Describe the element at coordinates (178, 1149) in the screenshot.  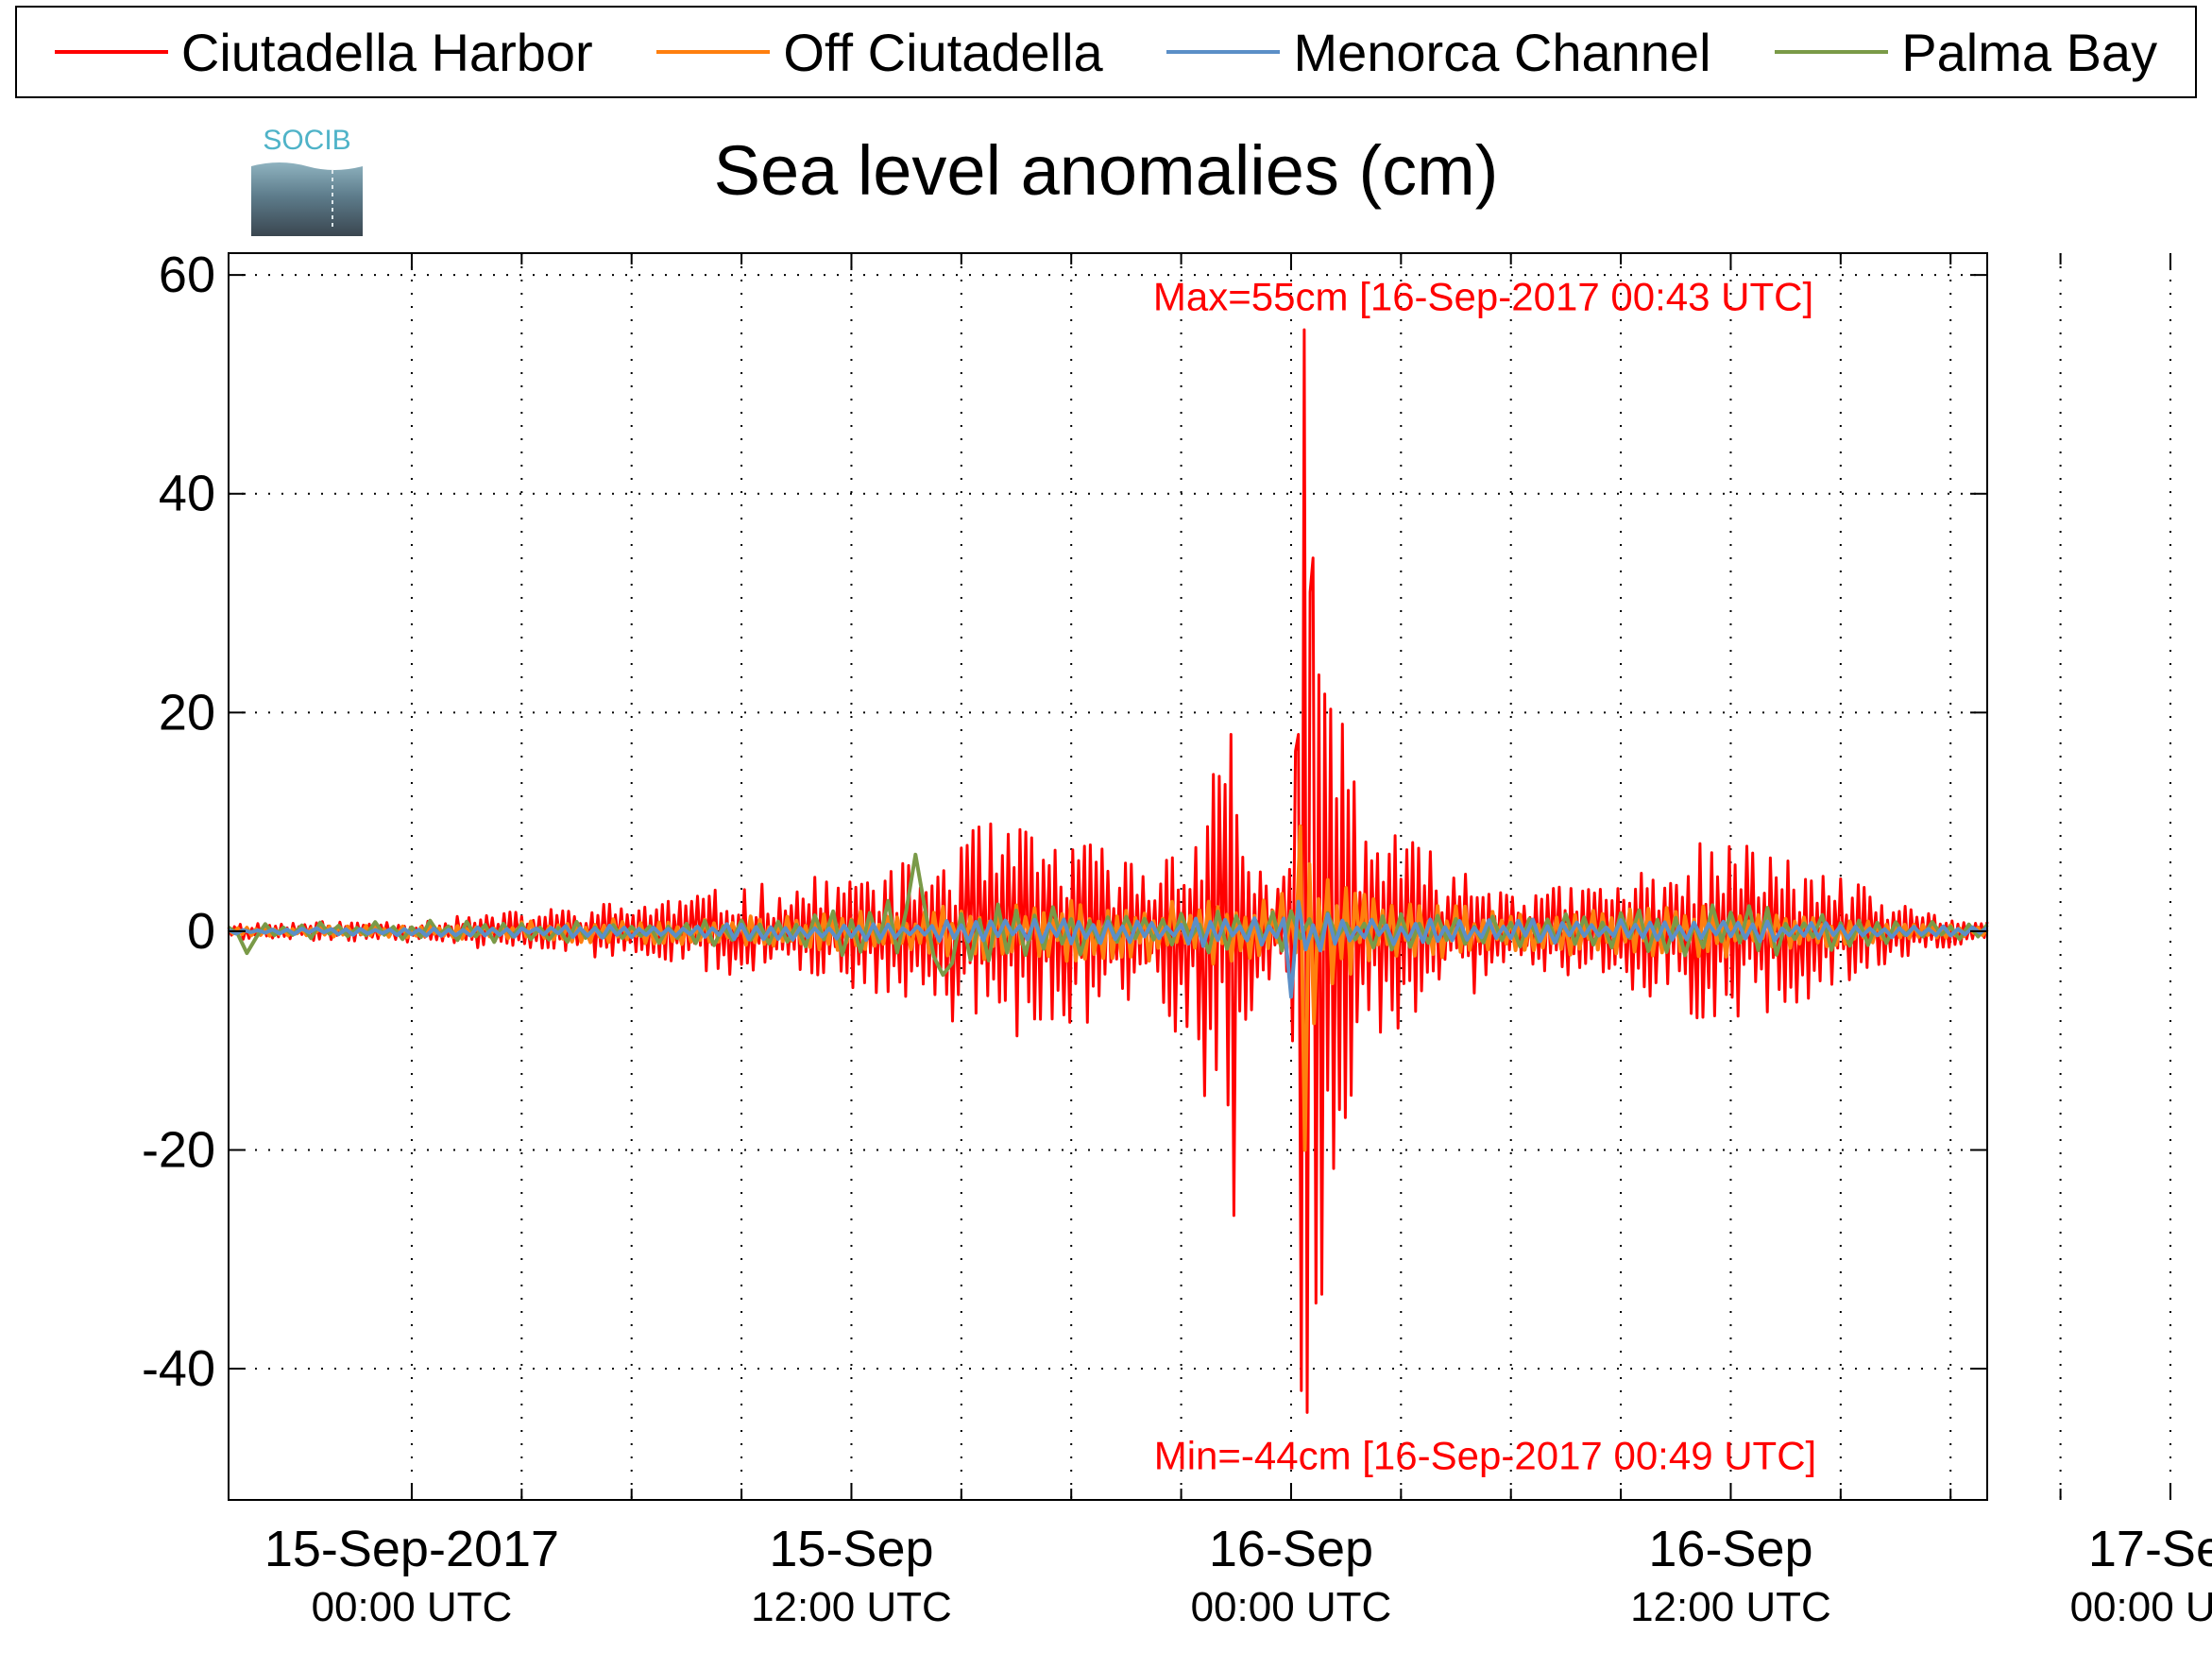
I see `y-tick-label: -20` at that location.